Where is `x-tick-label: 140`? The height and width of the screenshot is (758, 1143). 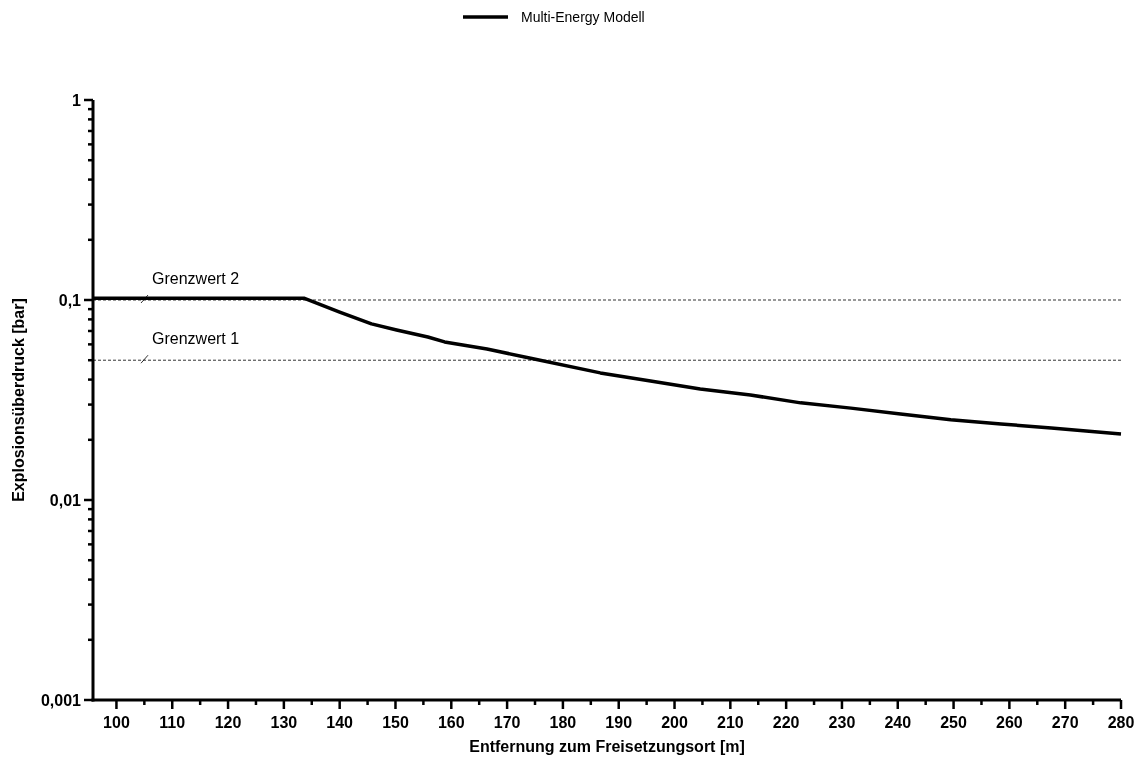 x-tick-label: 140 is located at coordinates (340, 722).